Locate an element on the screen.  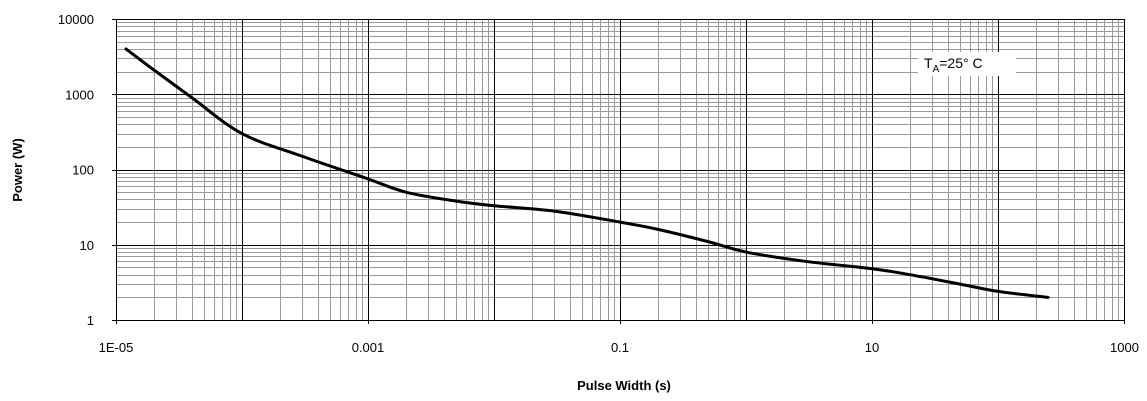
annotation-rest: =25° C is located at coordinates (960, 63).